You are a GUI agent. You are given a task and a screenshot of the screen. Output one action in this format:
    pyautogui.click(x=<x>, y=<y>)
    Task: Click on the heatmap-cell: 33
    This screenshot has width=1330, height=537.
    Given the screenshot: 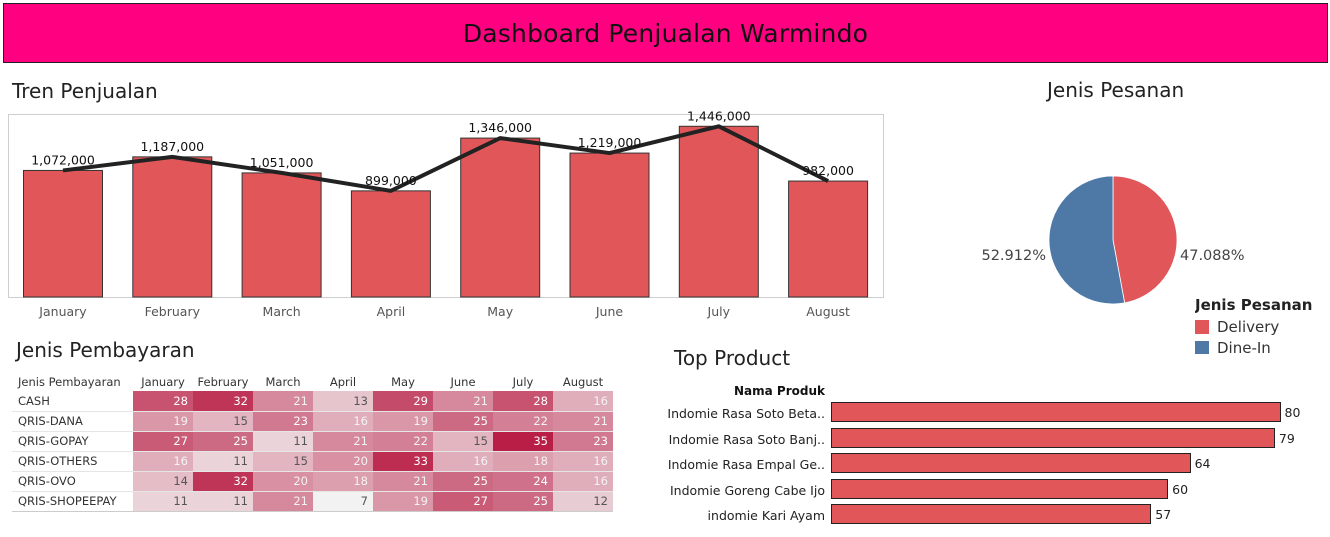 What is the action you would take?
    pyautogui.click(x=403, y=461)
    